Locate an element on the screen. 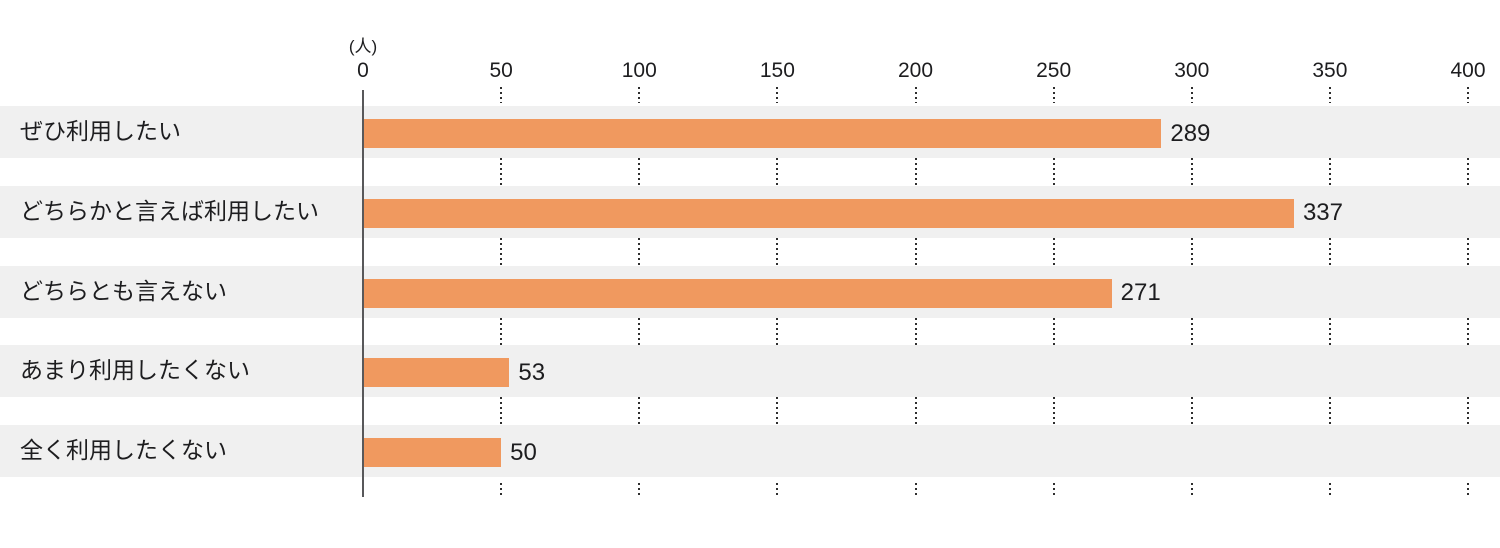 This screenshot has width=1500, height=548. x-tick-label: 250 is located at coordinates (1054, 70).